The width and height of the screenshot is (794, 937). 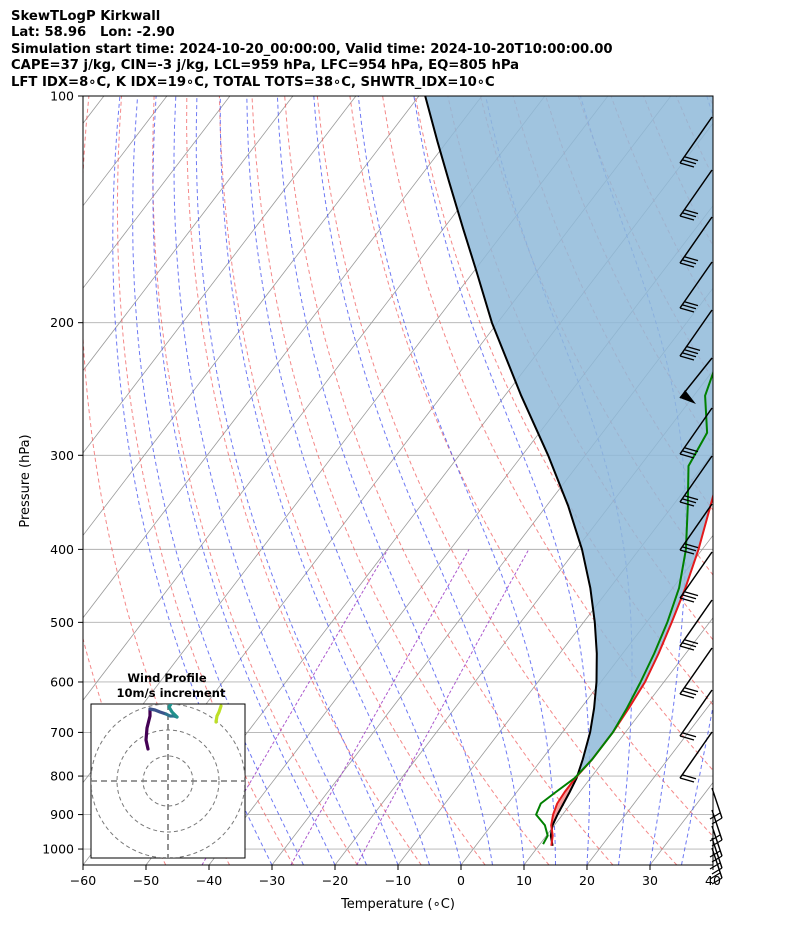 I want to click on y-tick-label: 100, so click(x=62, y=96).